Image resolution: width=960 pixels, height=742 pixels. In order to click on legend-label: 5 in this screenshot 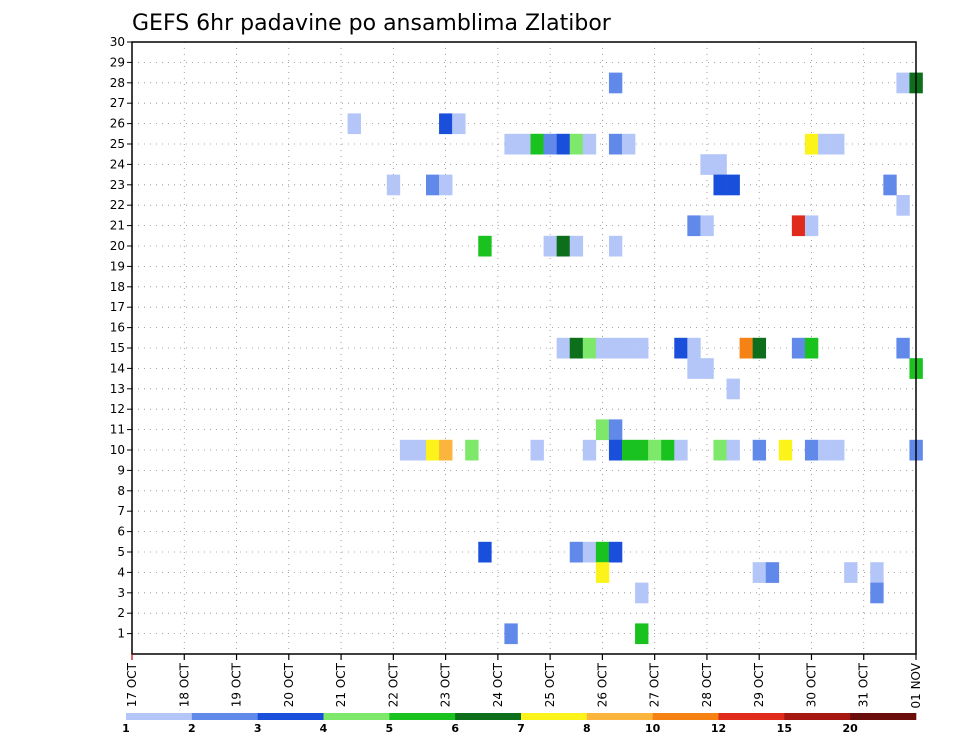, I will do `click(390, 728)`.